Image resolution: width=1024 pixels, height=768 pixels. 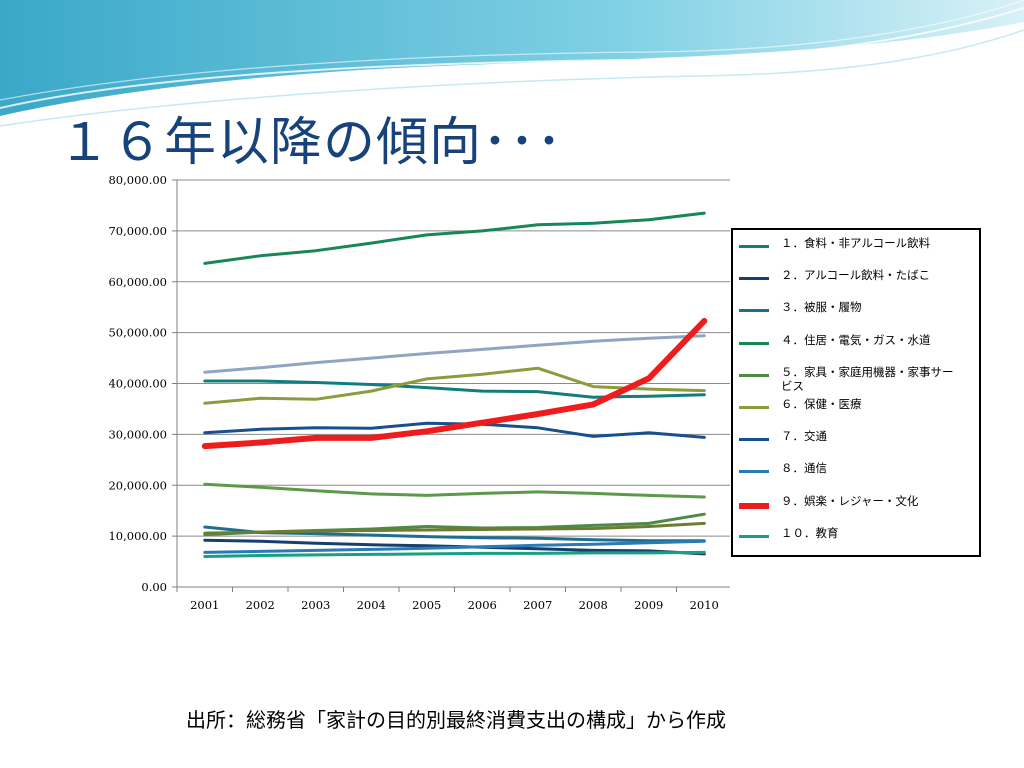 I want to click on x-tick-label: 2005, so click(x=426, y=605).